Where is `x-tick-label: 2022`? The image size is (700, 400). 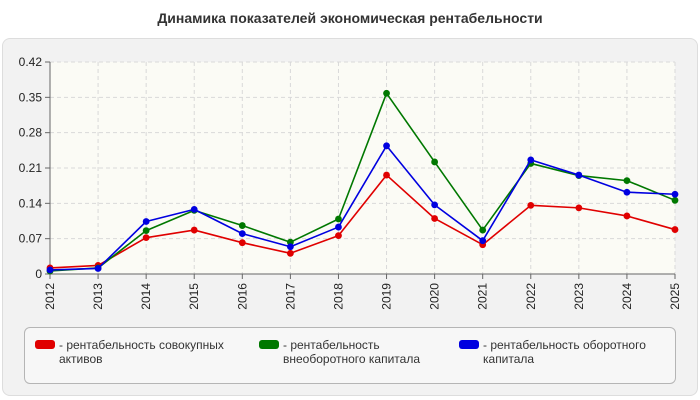 x-tick-label: 2022 is located at coordinates (531, 296).